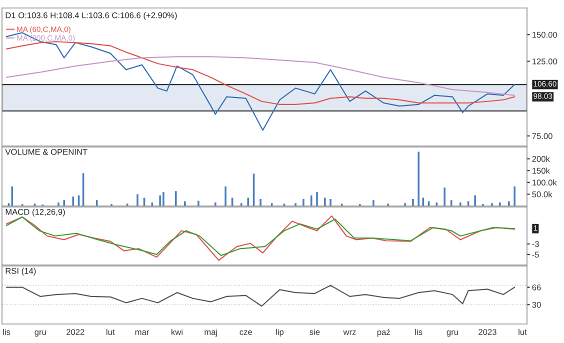 The image size is (564, 343). I want to click on y-tick-label: 75.00, so click(542, 136).